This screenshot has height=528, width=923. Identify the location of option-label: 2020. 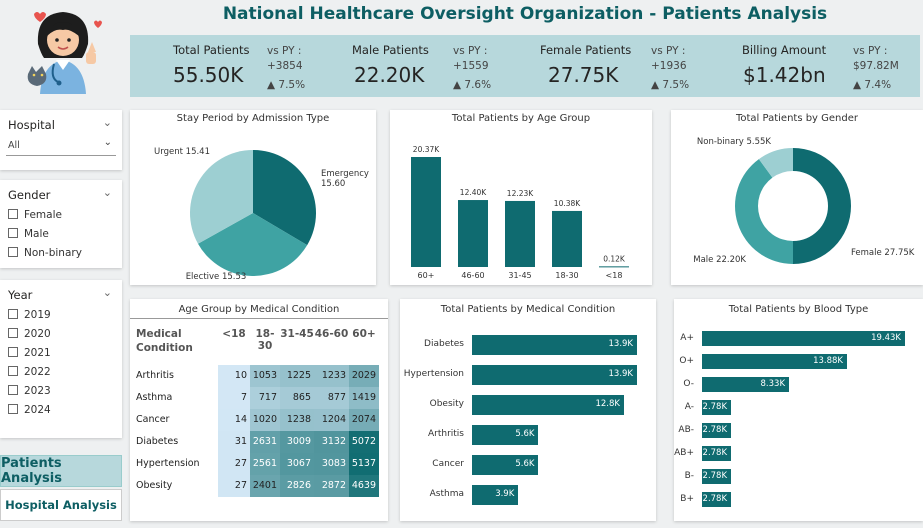
(37, 334).